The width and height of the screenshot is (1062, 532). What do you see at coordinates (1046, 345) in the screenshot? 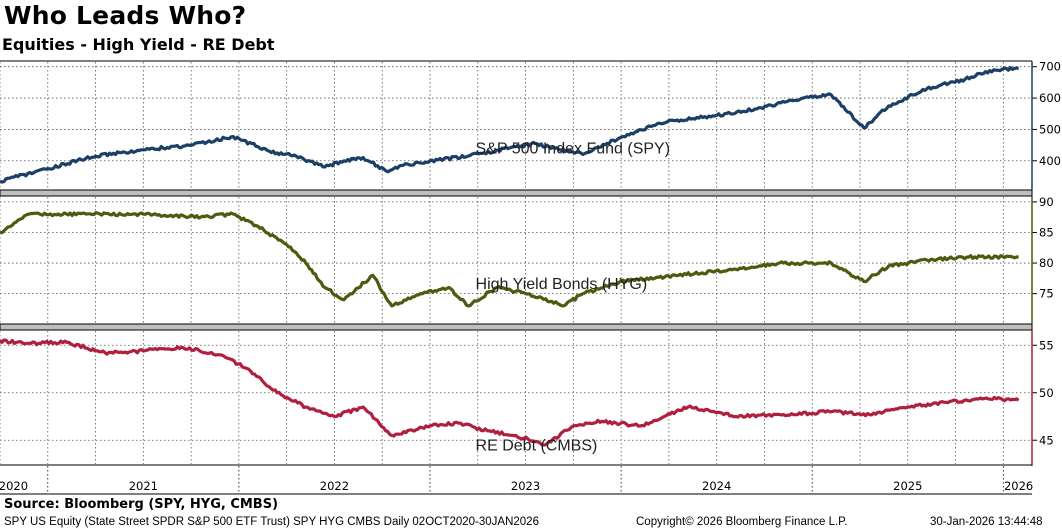
I see `y-tick-label: 55` at bounding box center [1046, 345].